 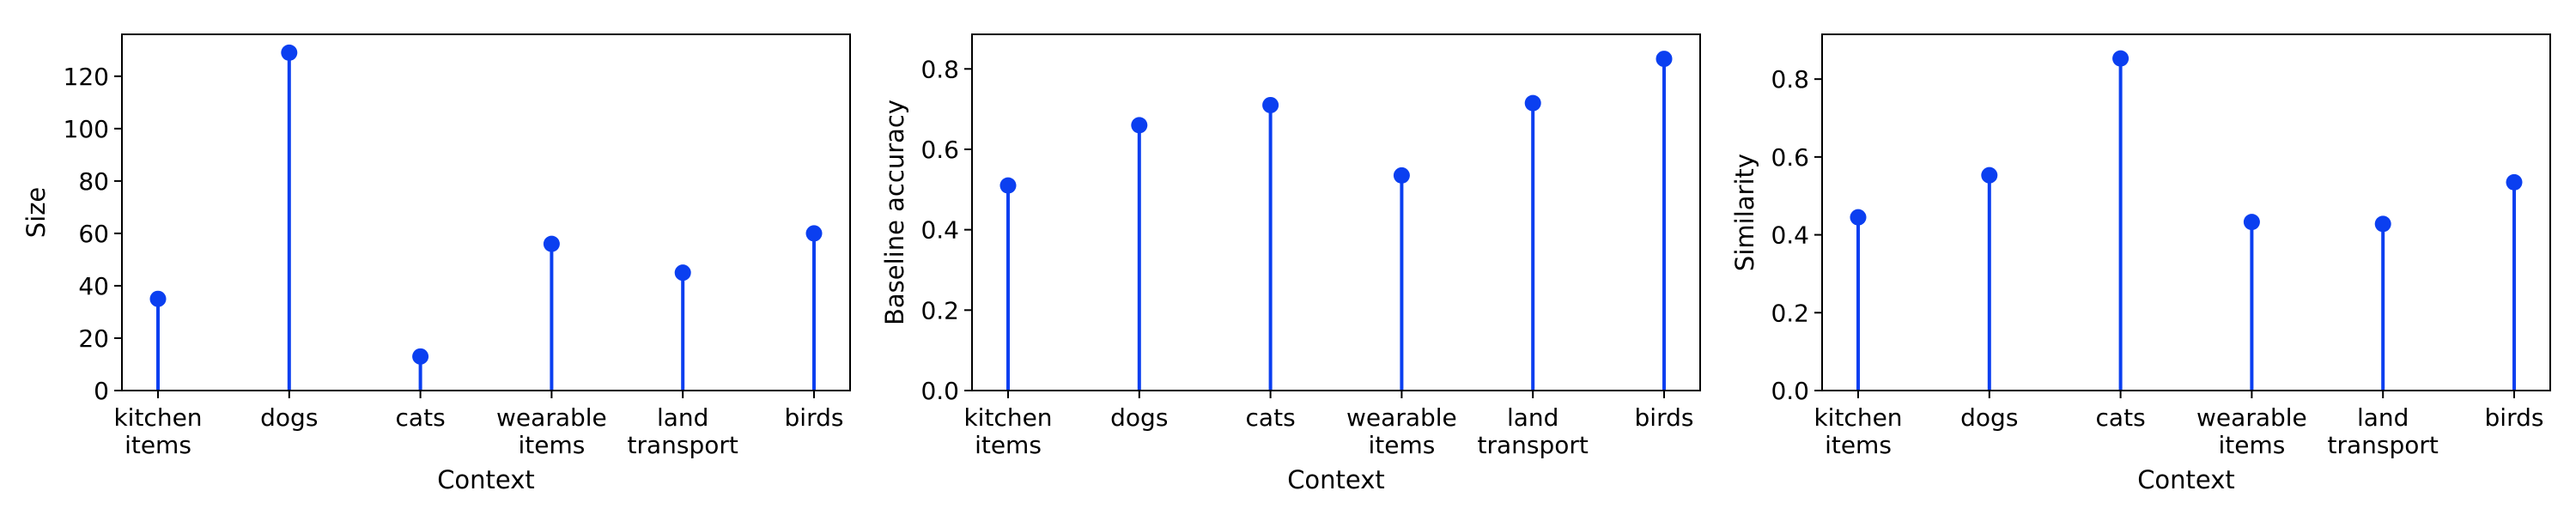 I want to click on y-axis-label: Similarity, so click(x=1744, y=212).